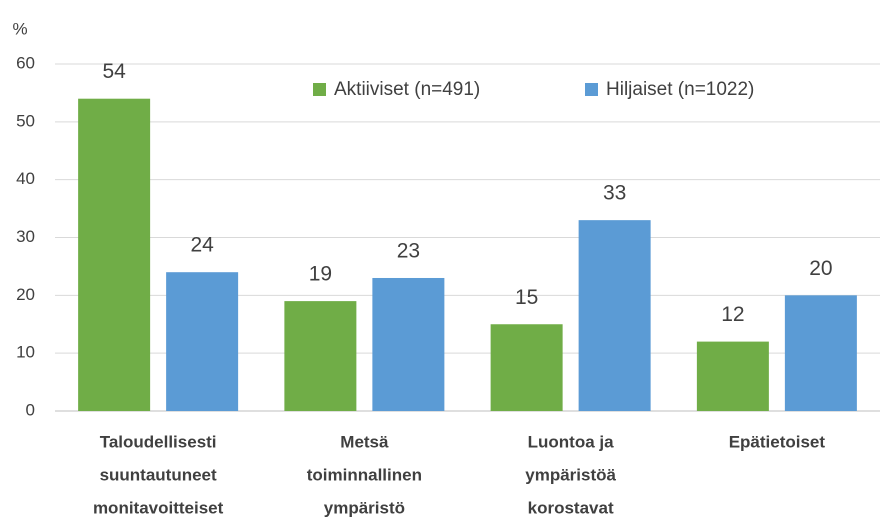 The width and height of the screenshot is (880, 521). I want to click on data-label: 20, so click(820, 268).